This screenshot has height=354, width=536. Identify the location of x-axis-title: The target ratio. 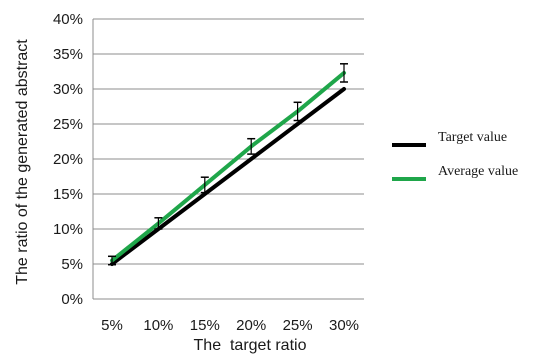
(250, 345).